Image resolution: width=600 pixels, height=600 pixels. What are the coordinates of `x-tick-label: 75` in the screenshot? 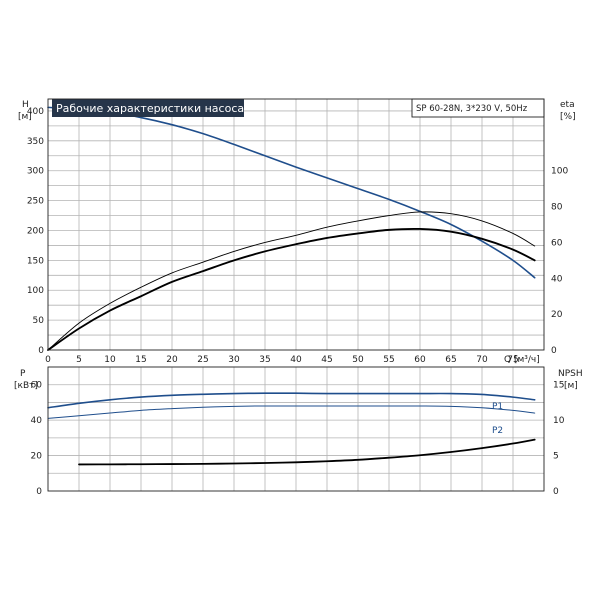 It's located at (512, 360).